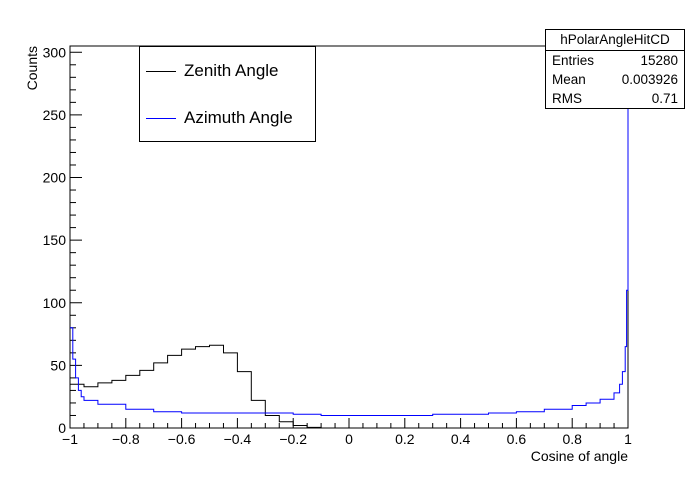 Image resolution: width=698 pixels, height=481 pixels. What do you see at coordinates (55, 52) in the screenshot?
I see `y-tick-label: 300` at bounding box center [55, 52].